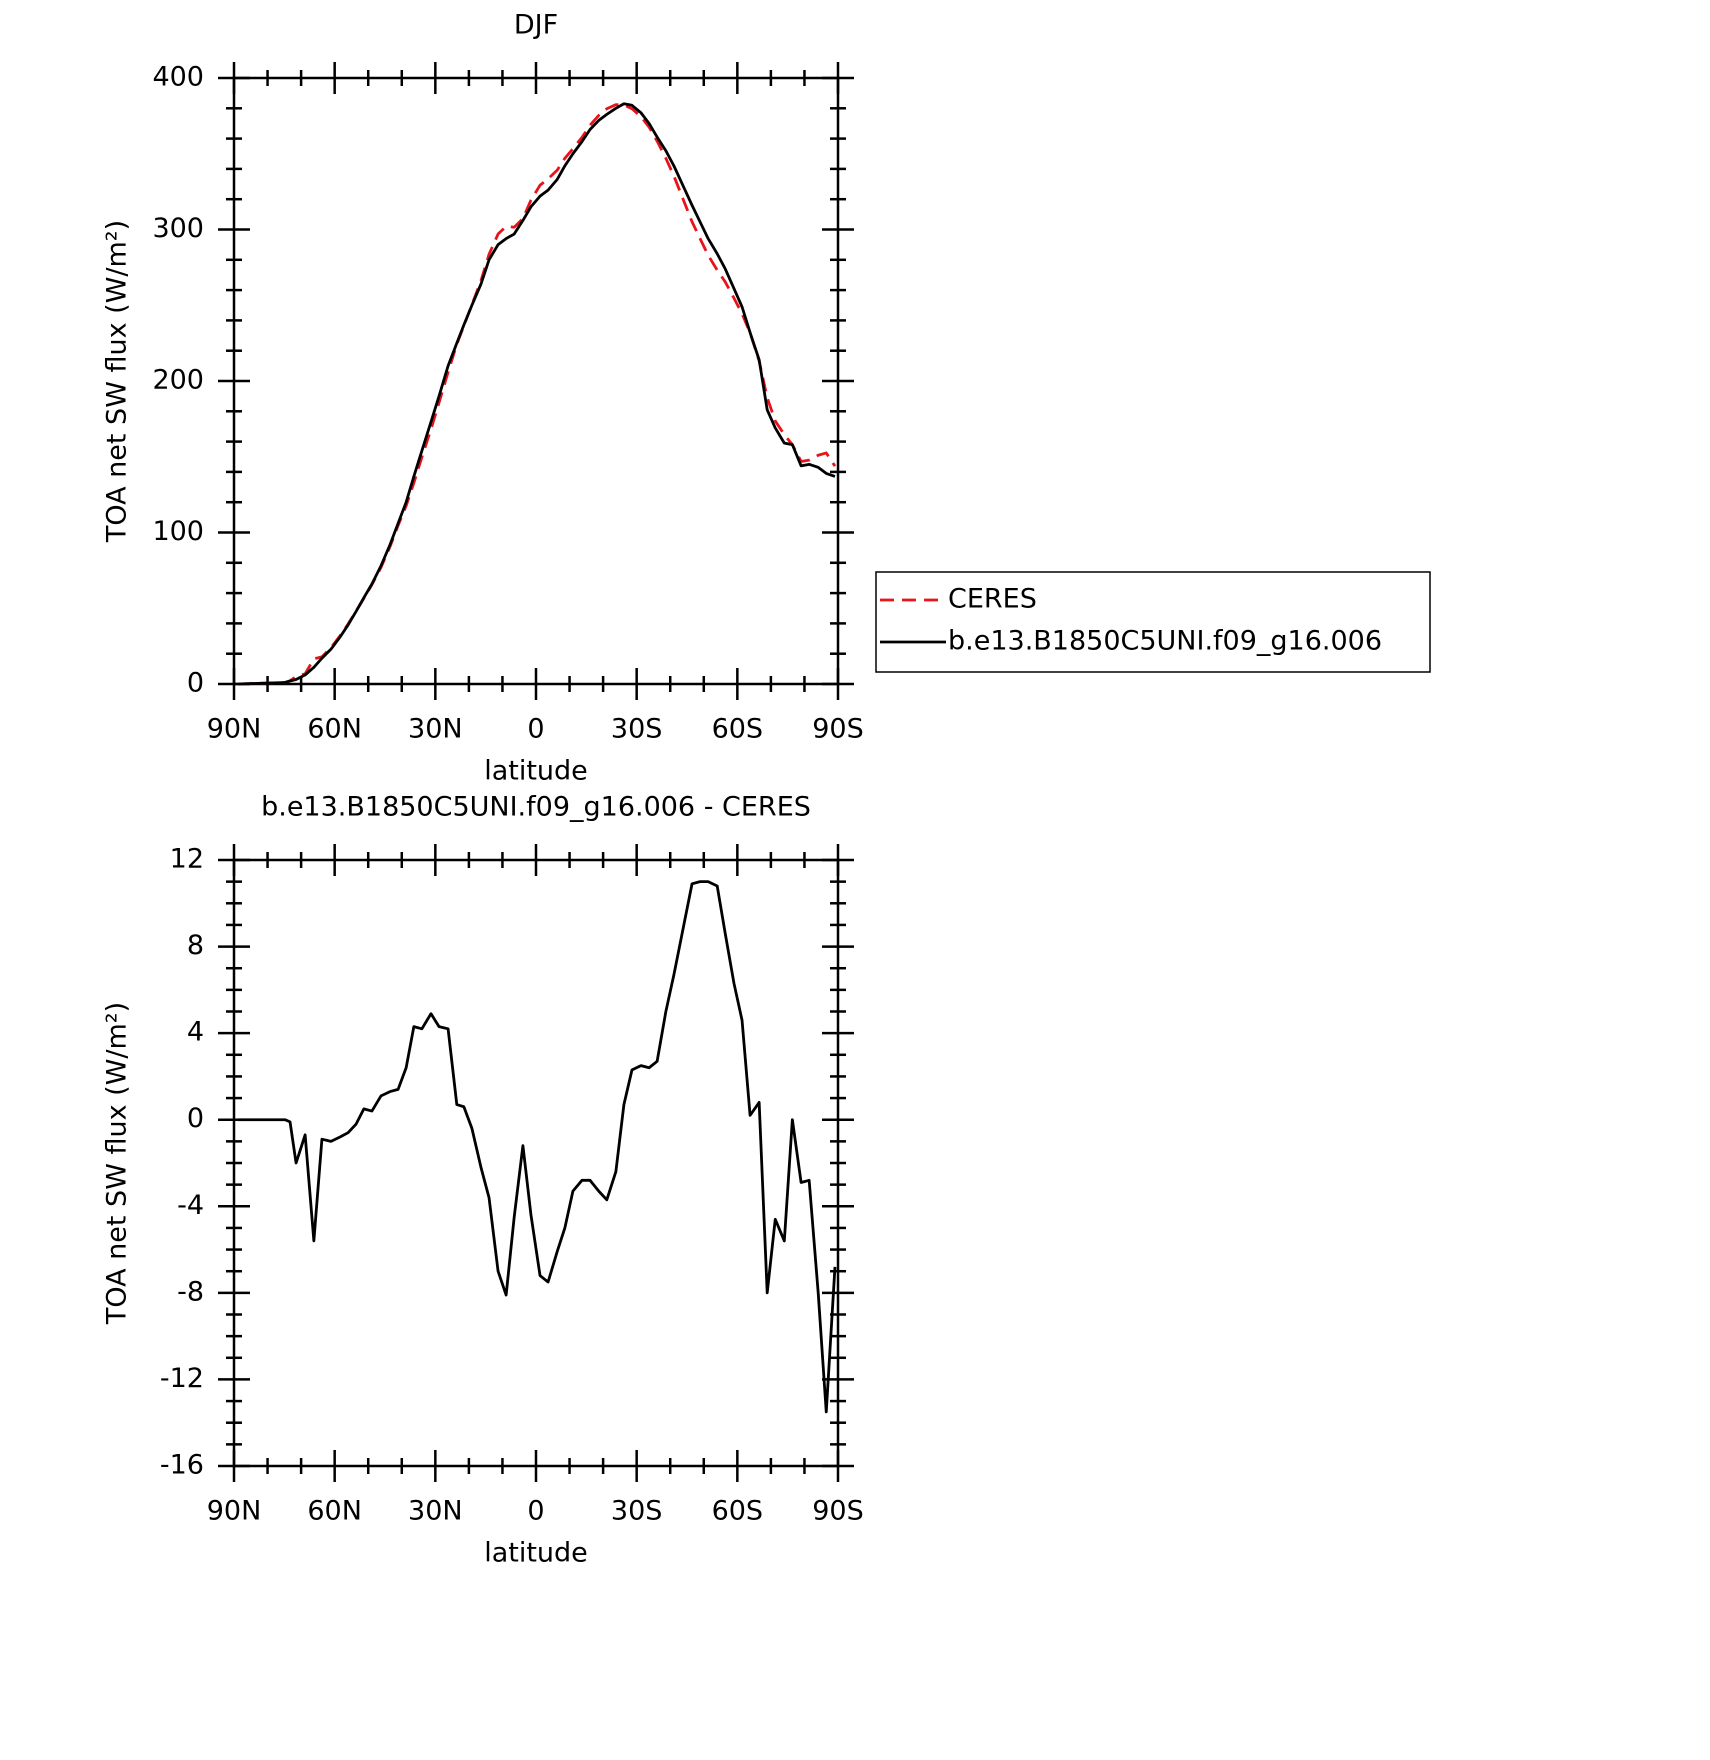 This screenshot has height=1760, width=1710. Describe the element at coordinates (187, 859) in the screenshot. I see `y-tick-label: 12` at that location.